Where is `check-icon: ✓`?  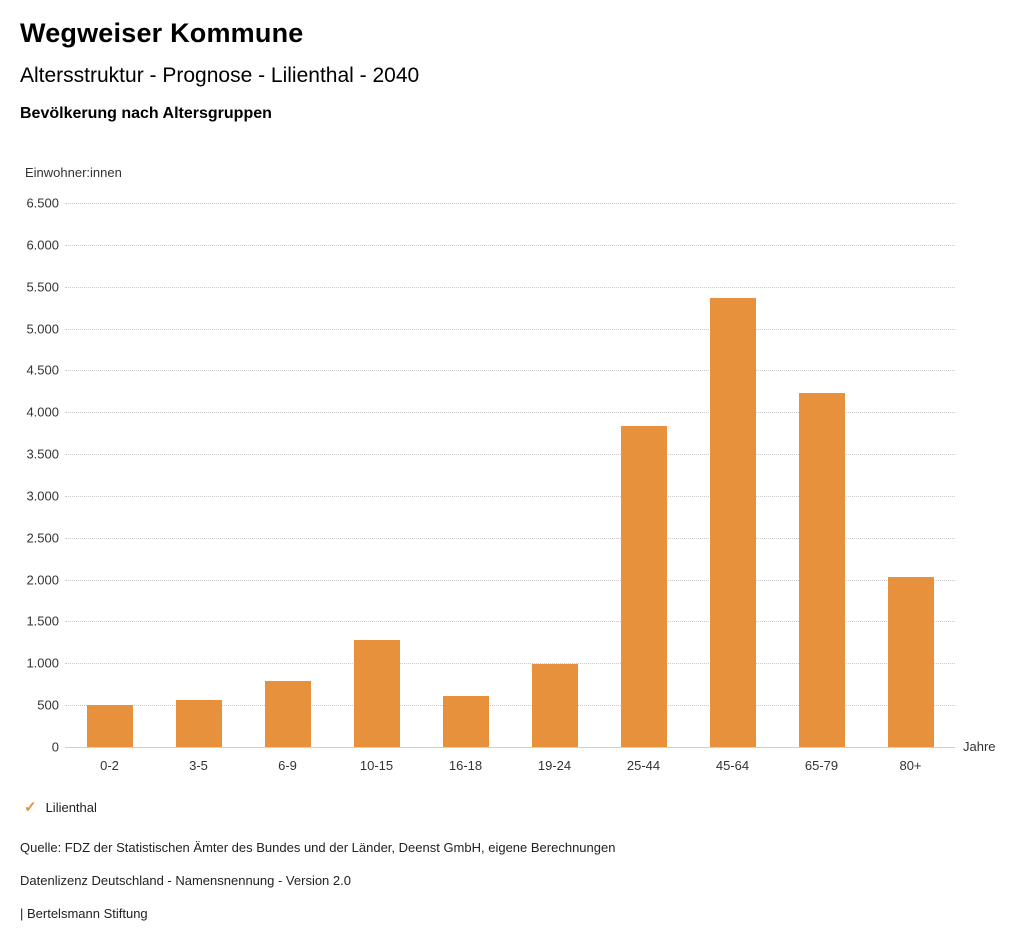 check-icon: ✓ is located at coordinates (30, 807).